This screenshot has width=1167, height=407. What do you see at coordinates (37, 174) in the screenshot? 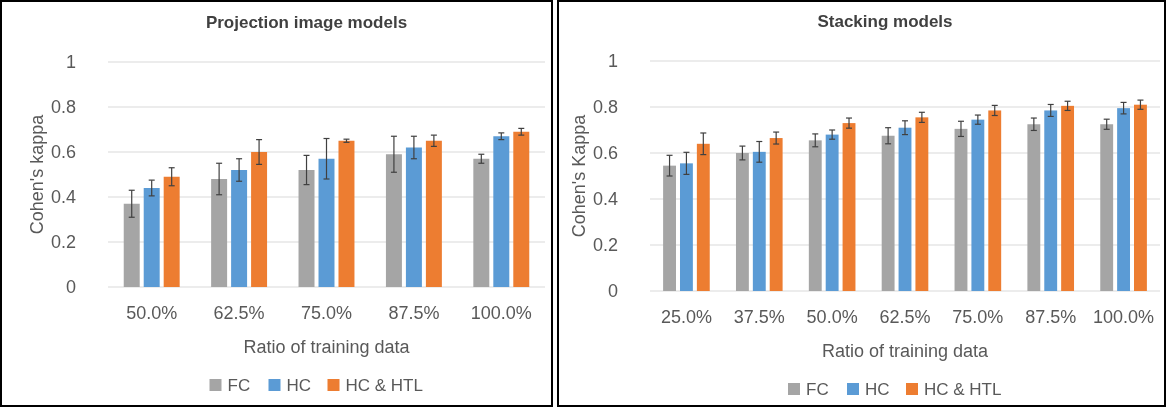
I see `y-axis-title: Cohen's kappa` at bounding box center [37, 174].